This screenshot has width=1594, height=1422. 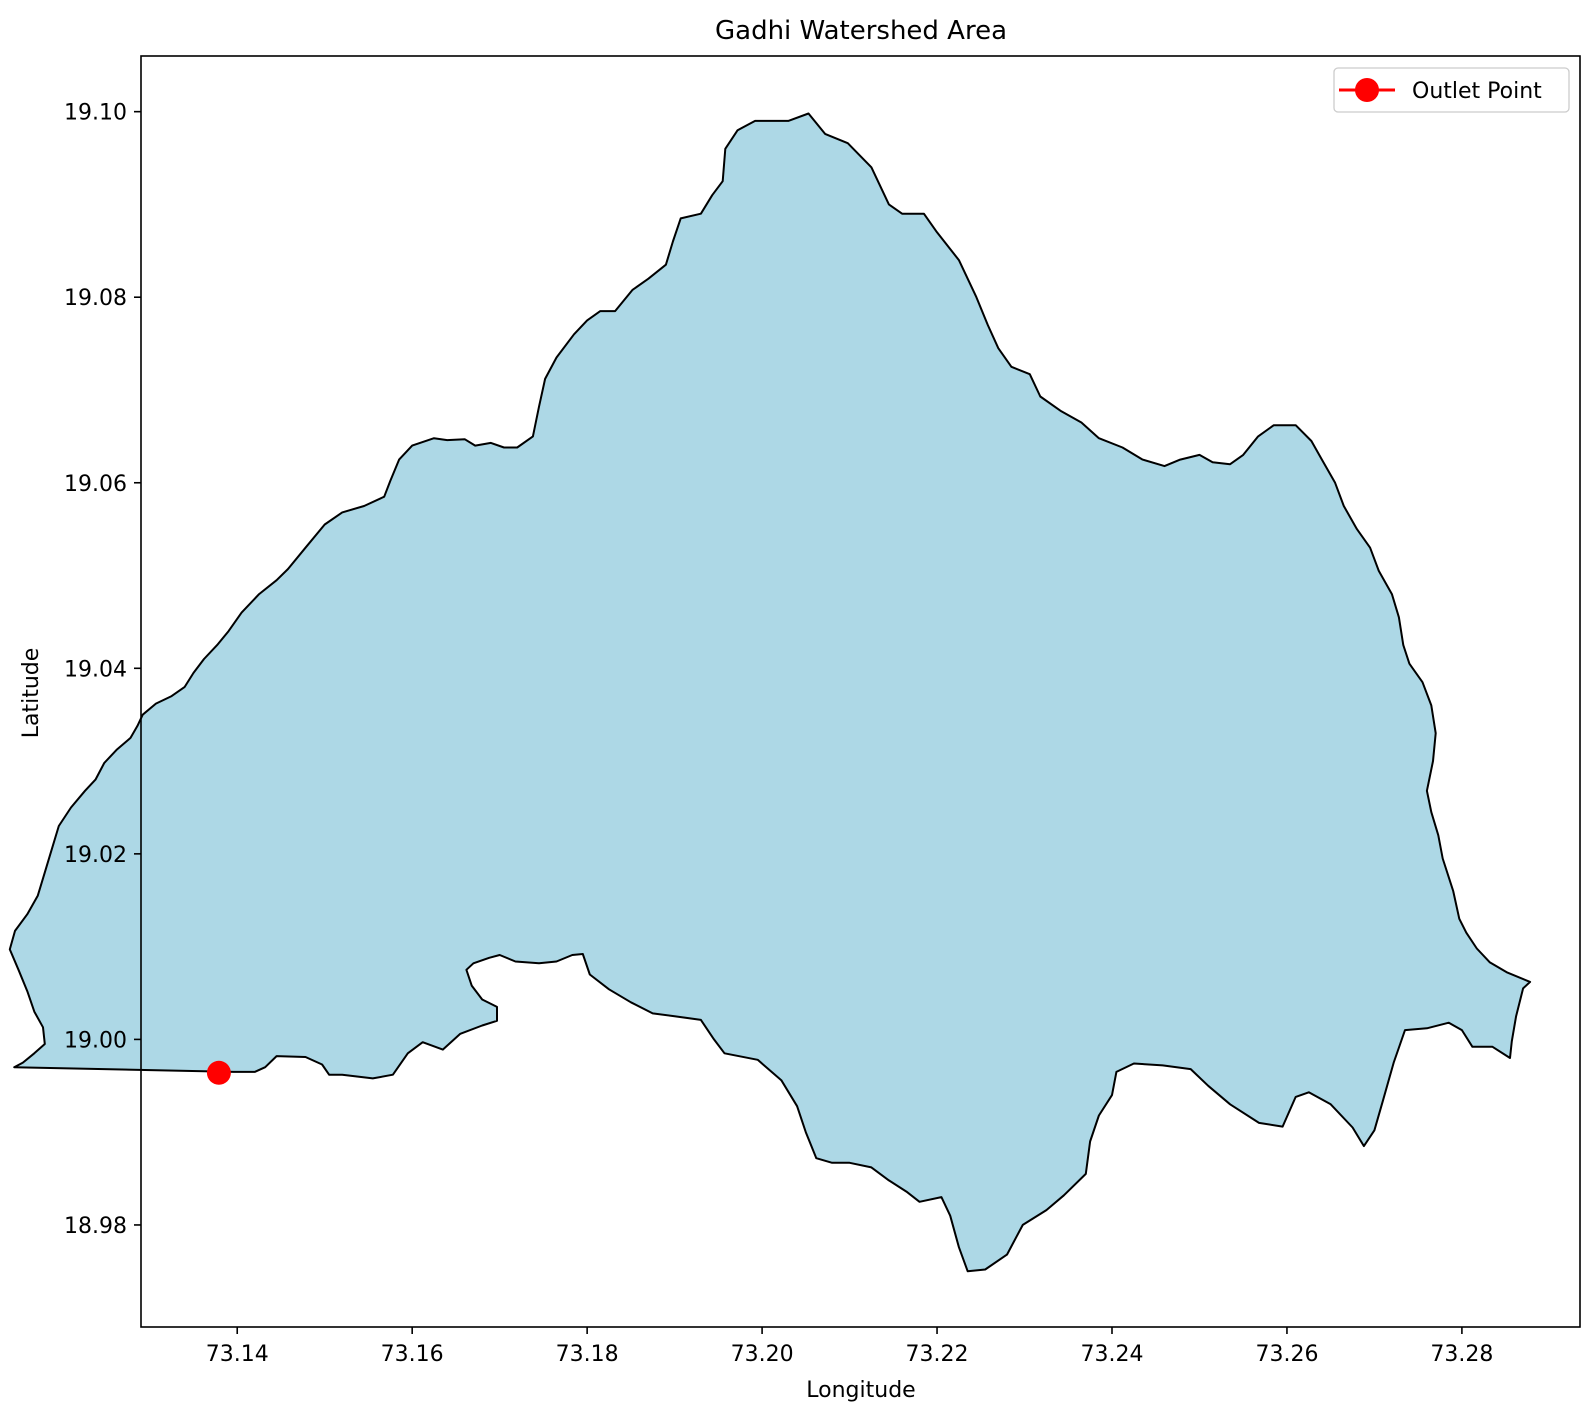 I want to click on x-axis-label: Longitude, so click(x=860, y=1390).